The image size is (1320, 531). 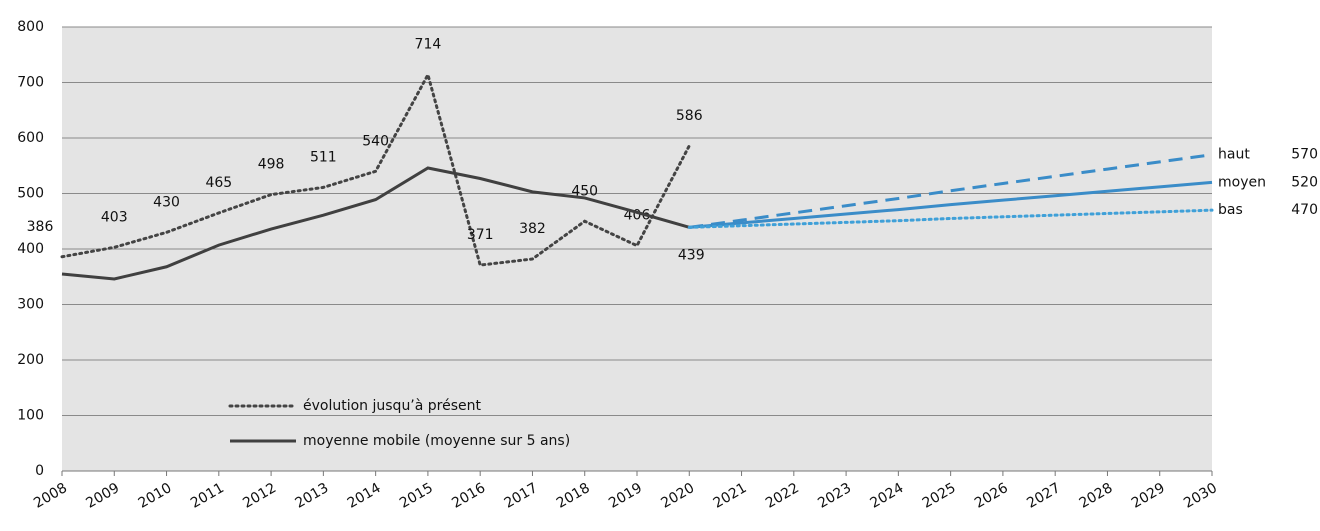 I want to click on data-label: 439, so click(x=691, y=255).